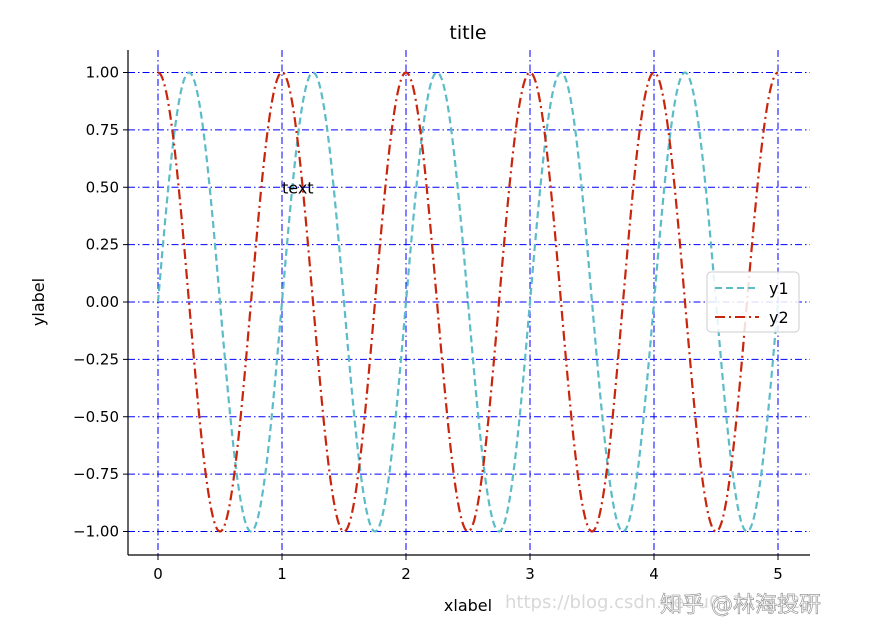 This screenshot has height=642, width=870. What do you see at coordinates (38, 302) in the screenshot?
I see `y-axis-label: ylabel` at bounding box center [38, 302].